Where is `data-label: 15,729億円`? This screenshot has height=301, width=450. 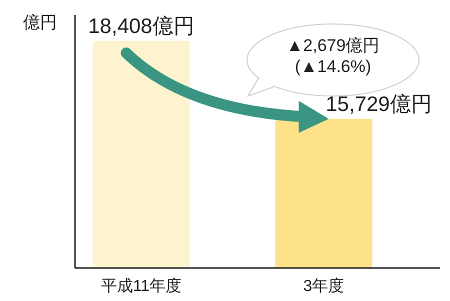
data-label: 15,729億円 is located at coordinates (379, 104).